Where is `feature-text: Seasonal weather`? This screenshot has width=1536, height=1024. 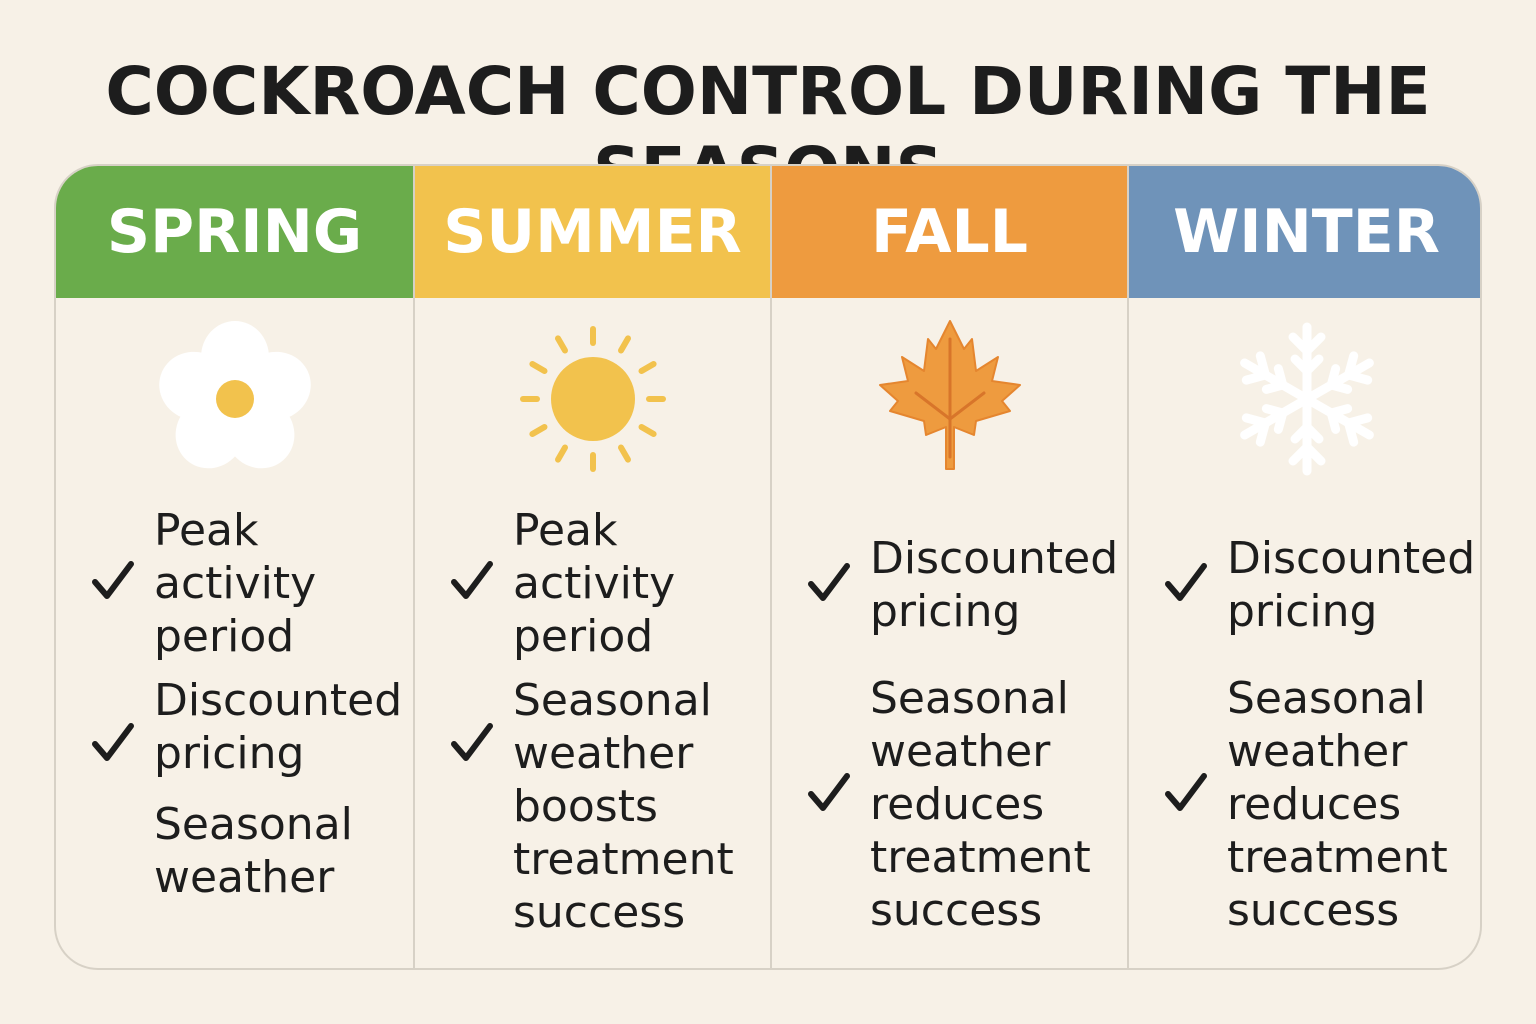 feature-text: Seasonal weather is located at coordinates (253, 851).